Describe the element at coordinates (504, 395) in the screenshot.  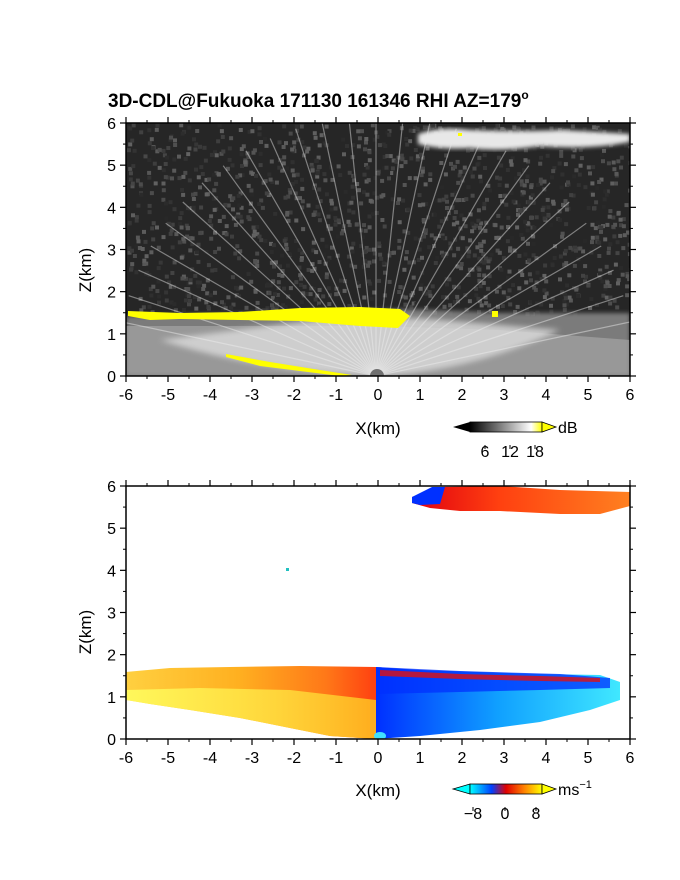
I see `x-tick-label: 3` at that location.